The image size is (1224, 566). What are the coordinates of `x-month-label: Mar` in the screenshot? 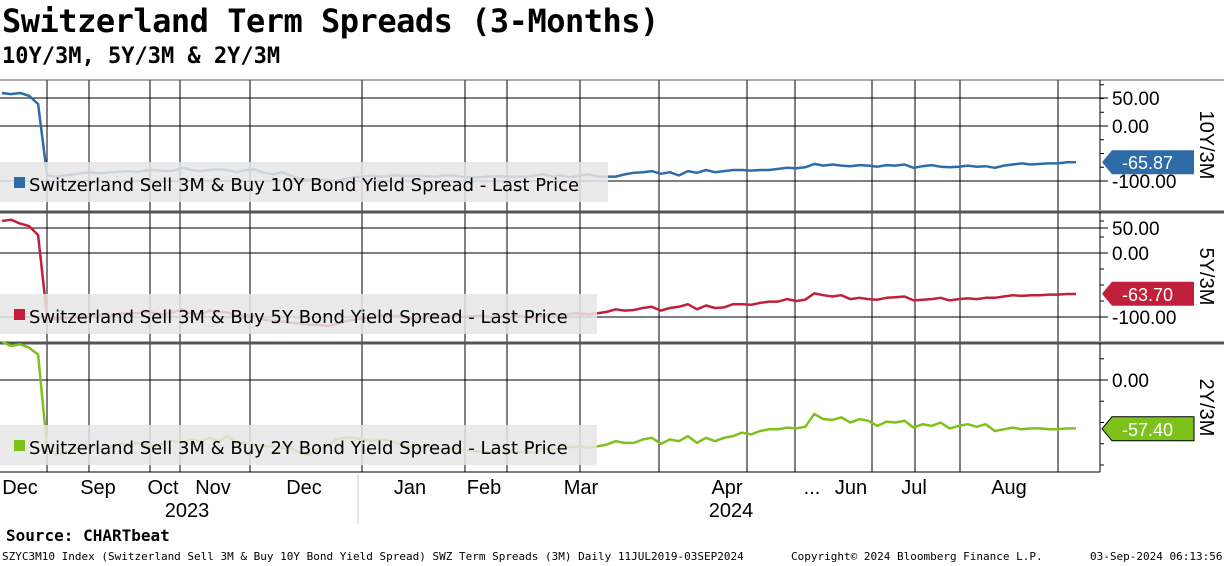 It's located at (581, 488).